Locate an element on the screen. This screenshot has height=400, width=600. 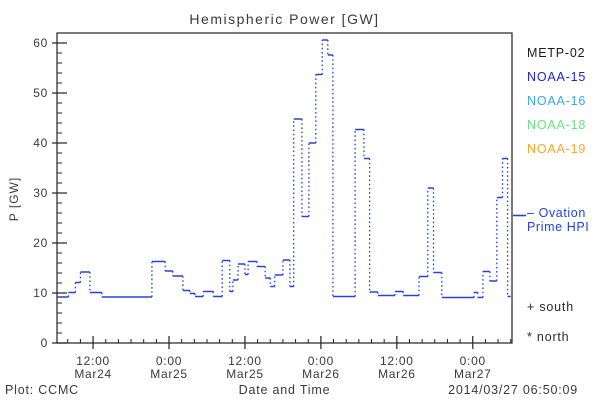
legend-south-marker: + south is located at coordinates (550, 307).